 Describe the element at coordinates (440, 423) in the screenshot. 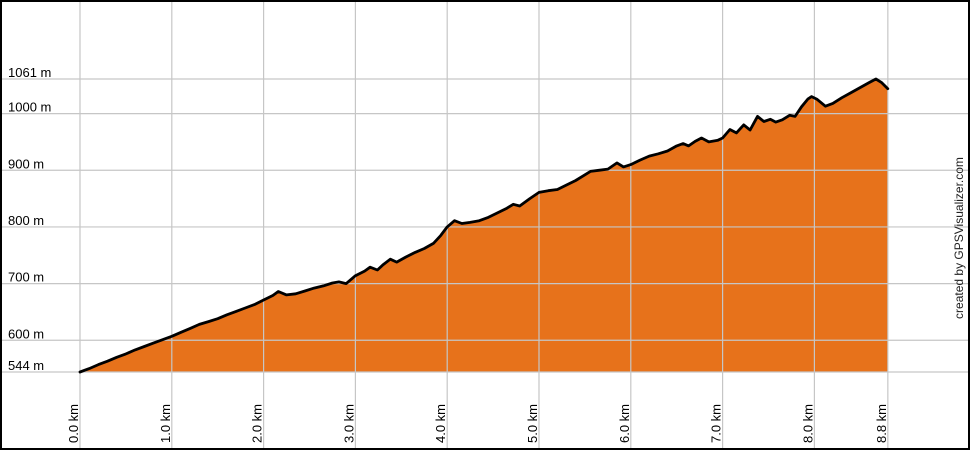

I see `x-axis-tick-label: 4.0 km` at that location.